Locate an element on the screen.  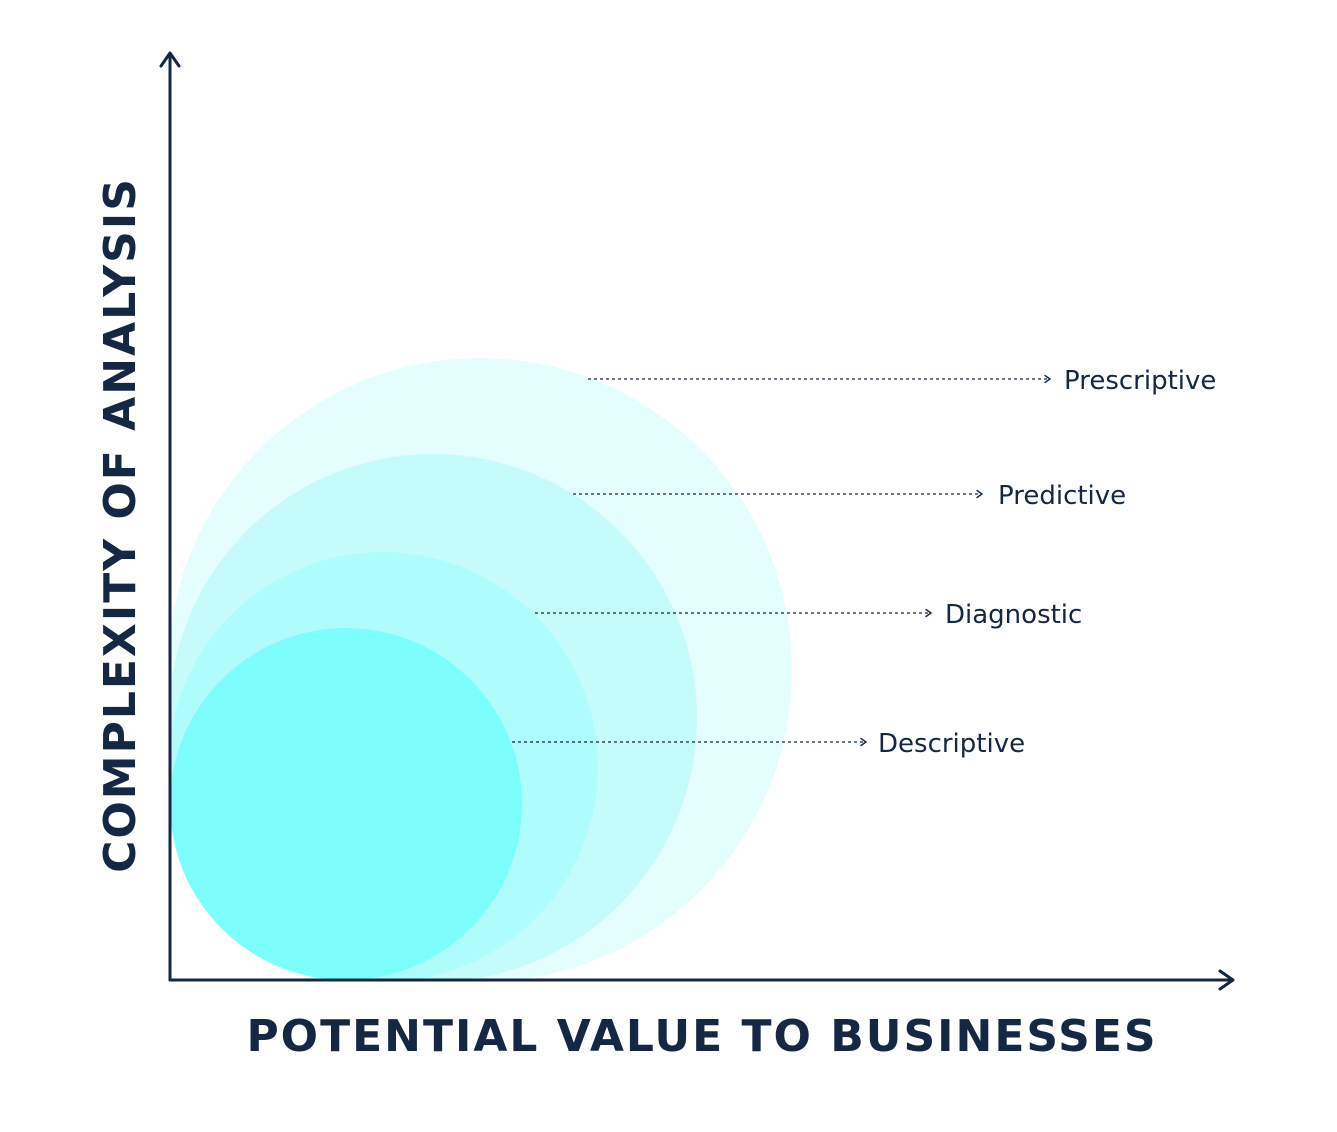
circle-descriptive is located at coordinates (346, 804).